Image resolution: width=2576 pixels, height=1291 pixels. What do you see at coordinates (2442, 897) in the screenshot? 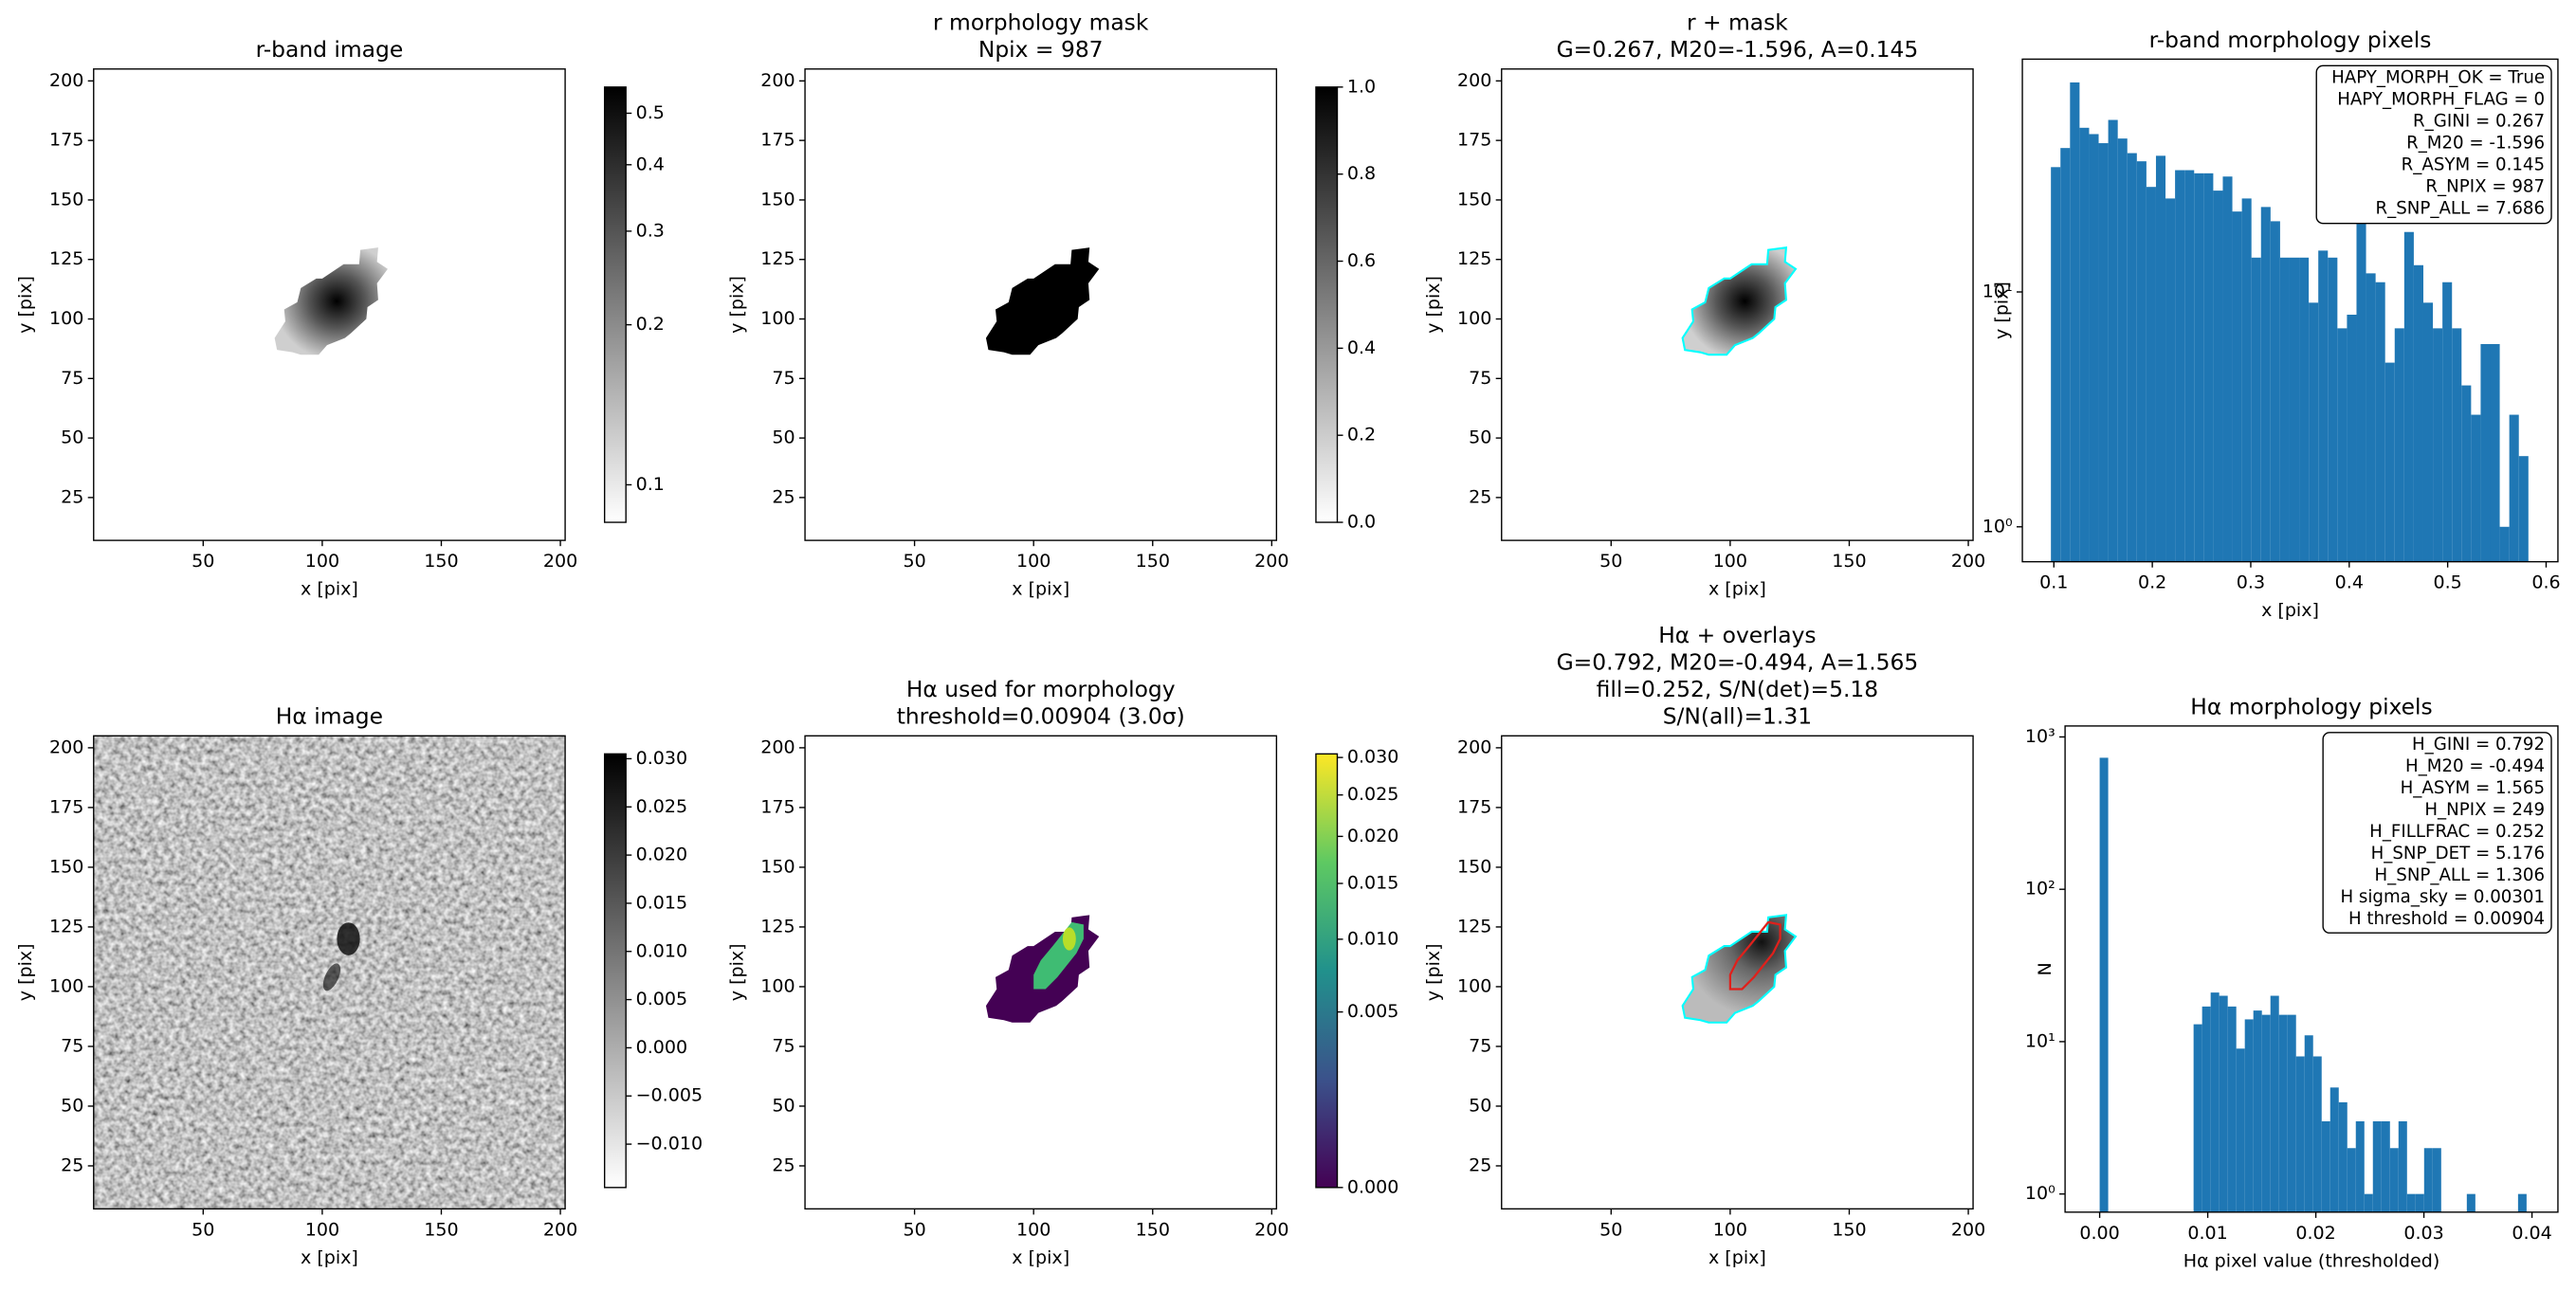
I see `stats-text: H sigma_sky = 0.00301` at bounding box center [2442, 897].